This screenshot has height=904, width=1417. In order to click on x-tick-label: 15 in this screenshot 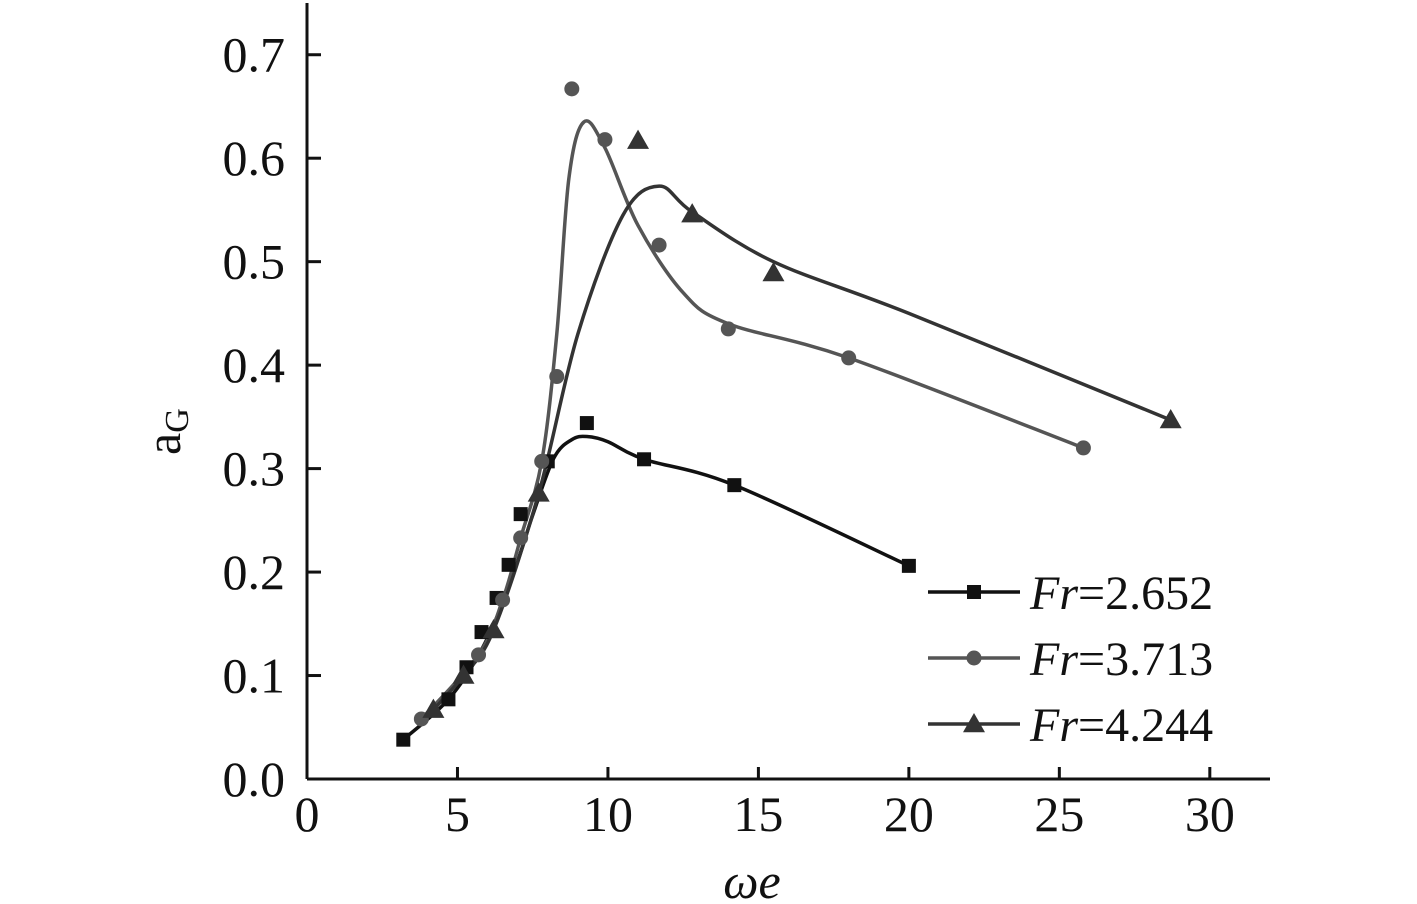, I will do `click(758, 814)`.